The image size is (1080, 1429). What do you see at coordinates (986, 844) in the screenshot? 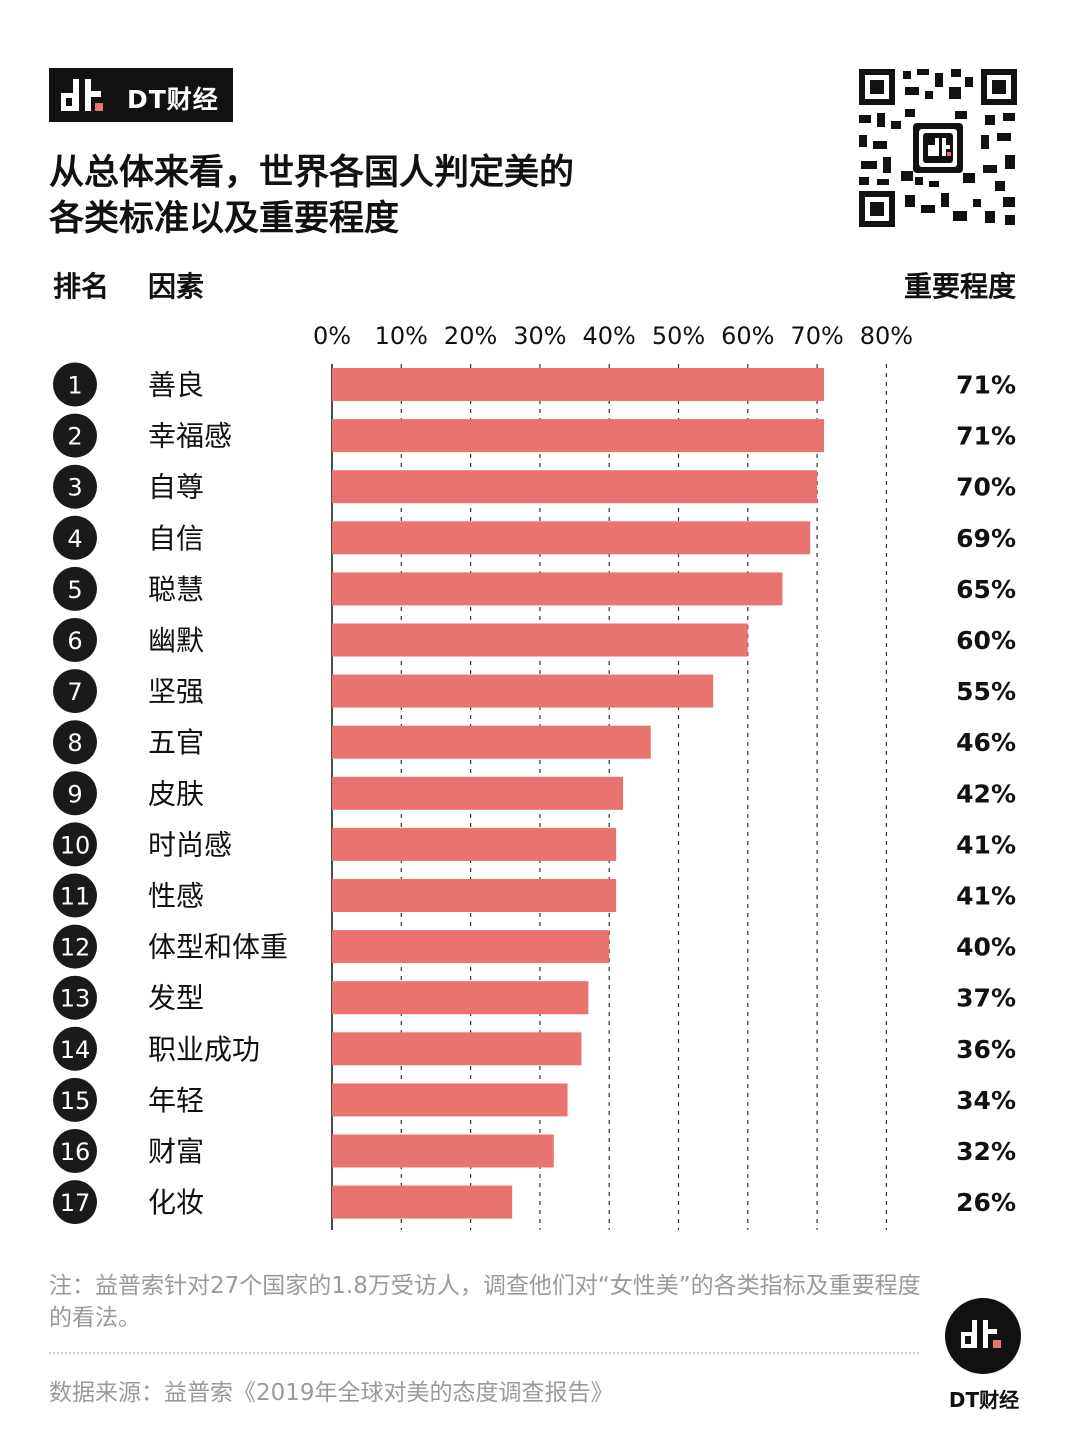
I see `value-label: 41%` at bounding box center [986, 844].